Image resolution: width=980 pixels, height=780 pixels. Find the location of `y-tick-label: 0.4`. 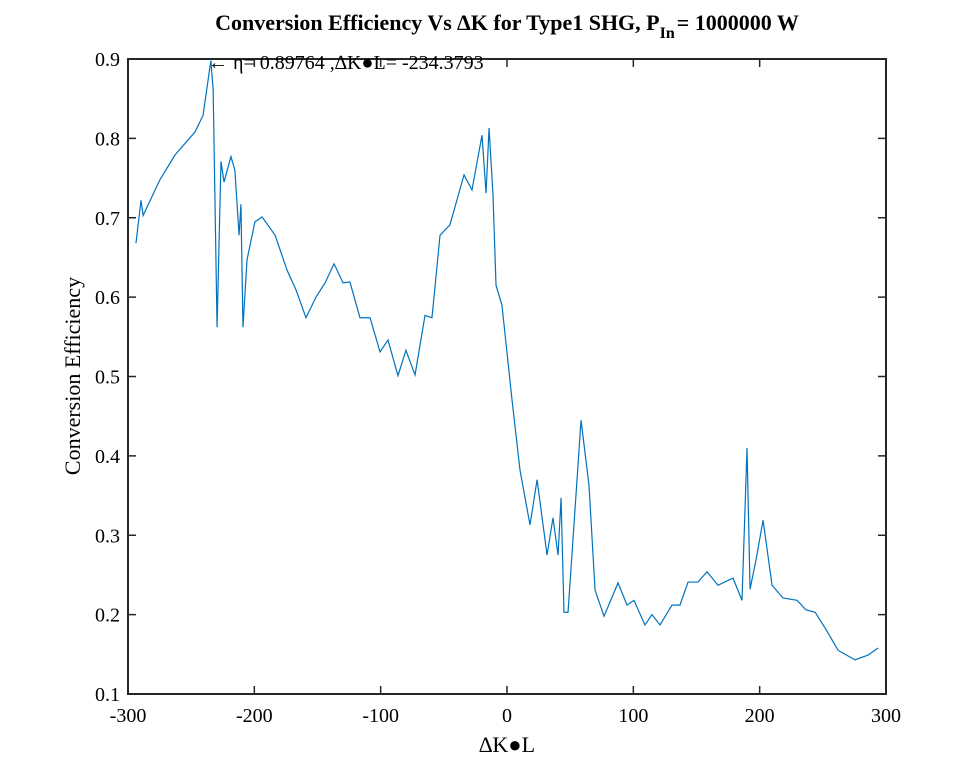

y-tick-label: 0.4 is located at coordinates (107, 457).